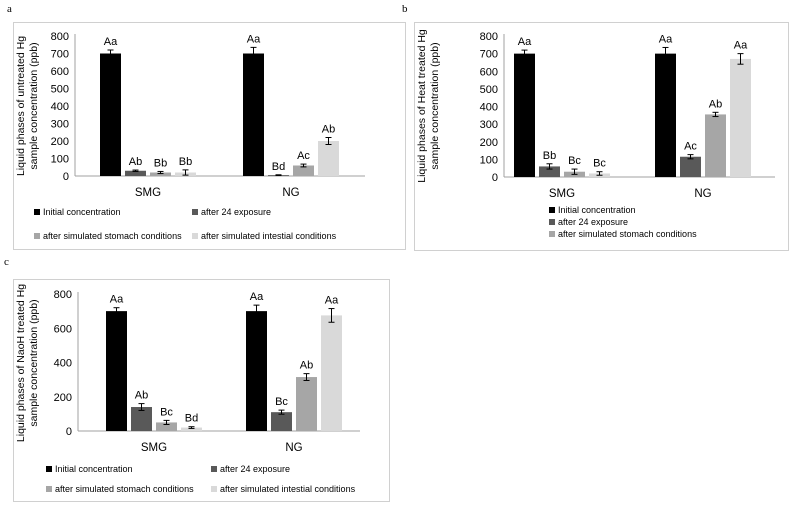 This screenshot has width=789, height=509. I want to click on bar-c-smg-s1, so click(116, 371).